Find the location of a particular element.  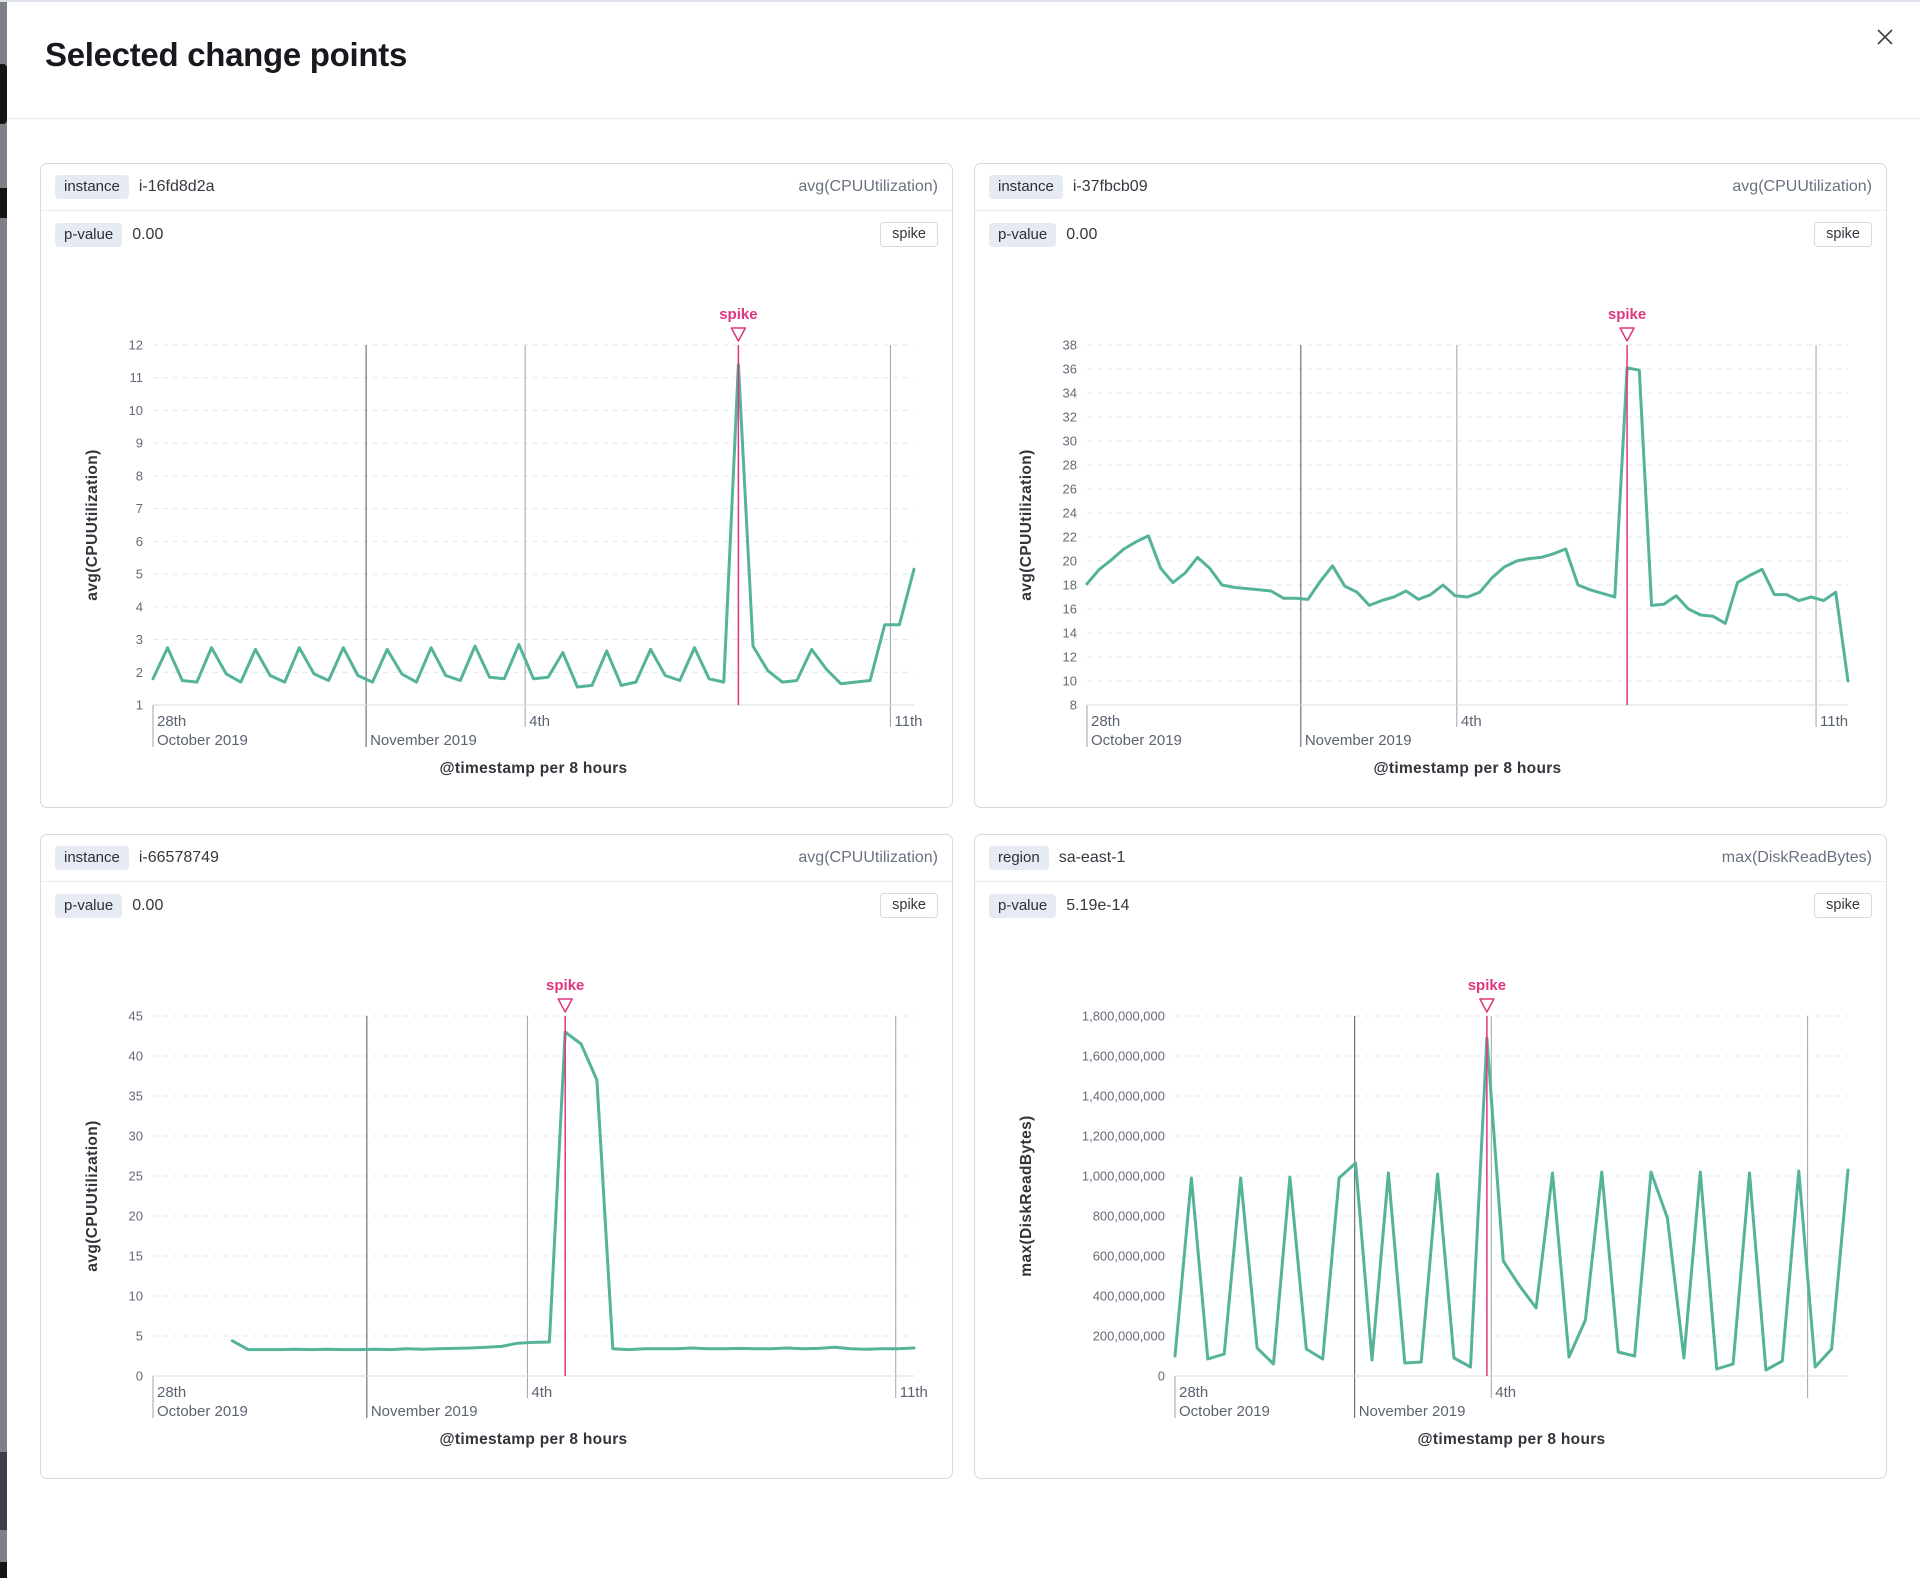

svg-text: 32 is located at coordinates (1070, 417).